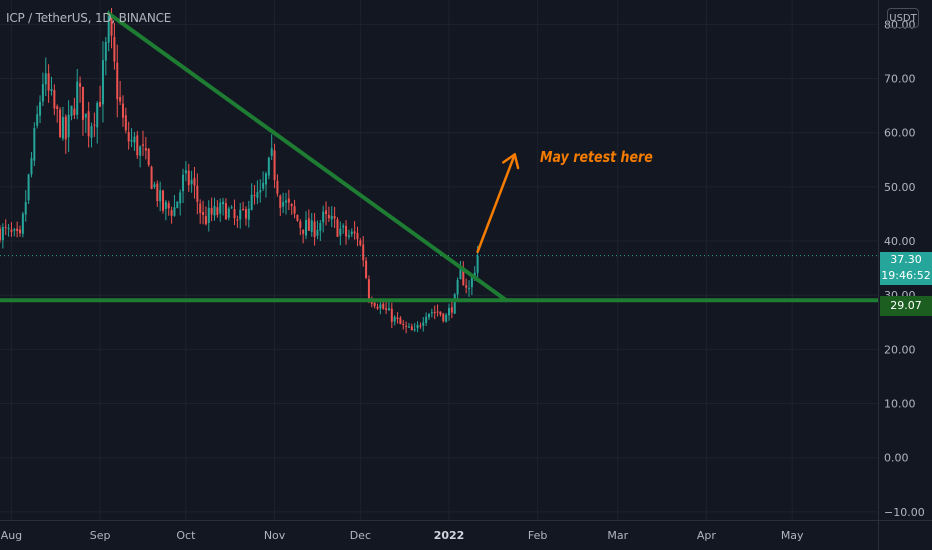 The image size is (932, 550). I want to click on current-price-tag: 37.30 19:46:52, so click(906, 268).